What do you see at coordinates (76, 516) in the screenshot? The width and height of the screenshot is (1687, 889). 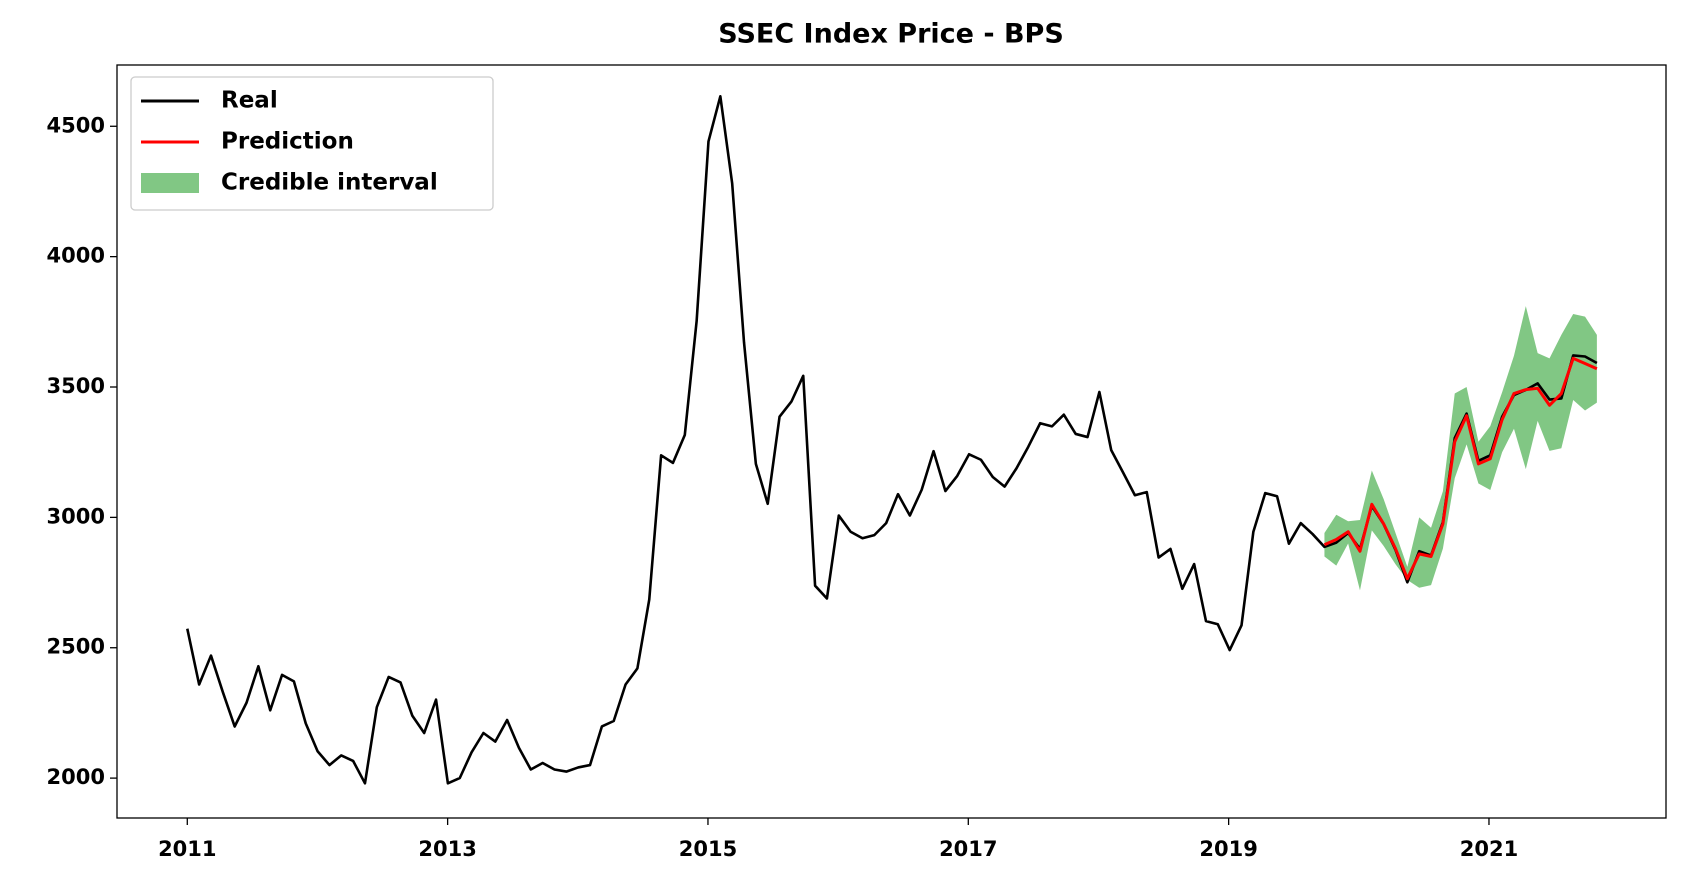 I see `y-tick-label: 3000` at bounding box center [76, 516].